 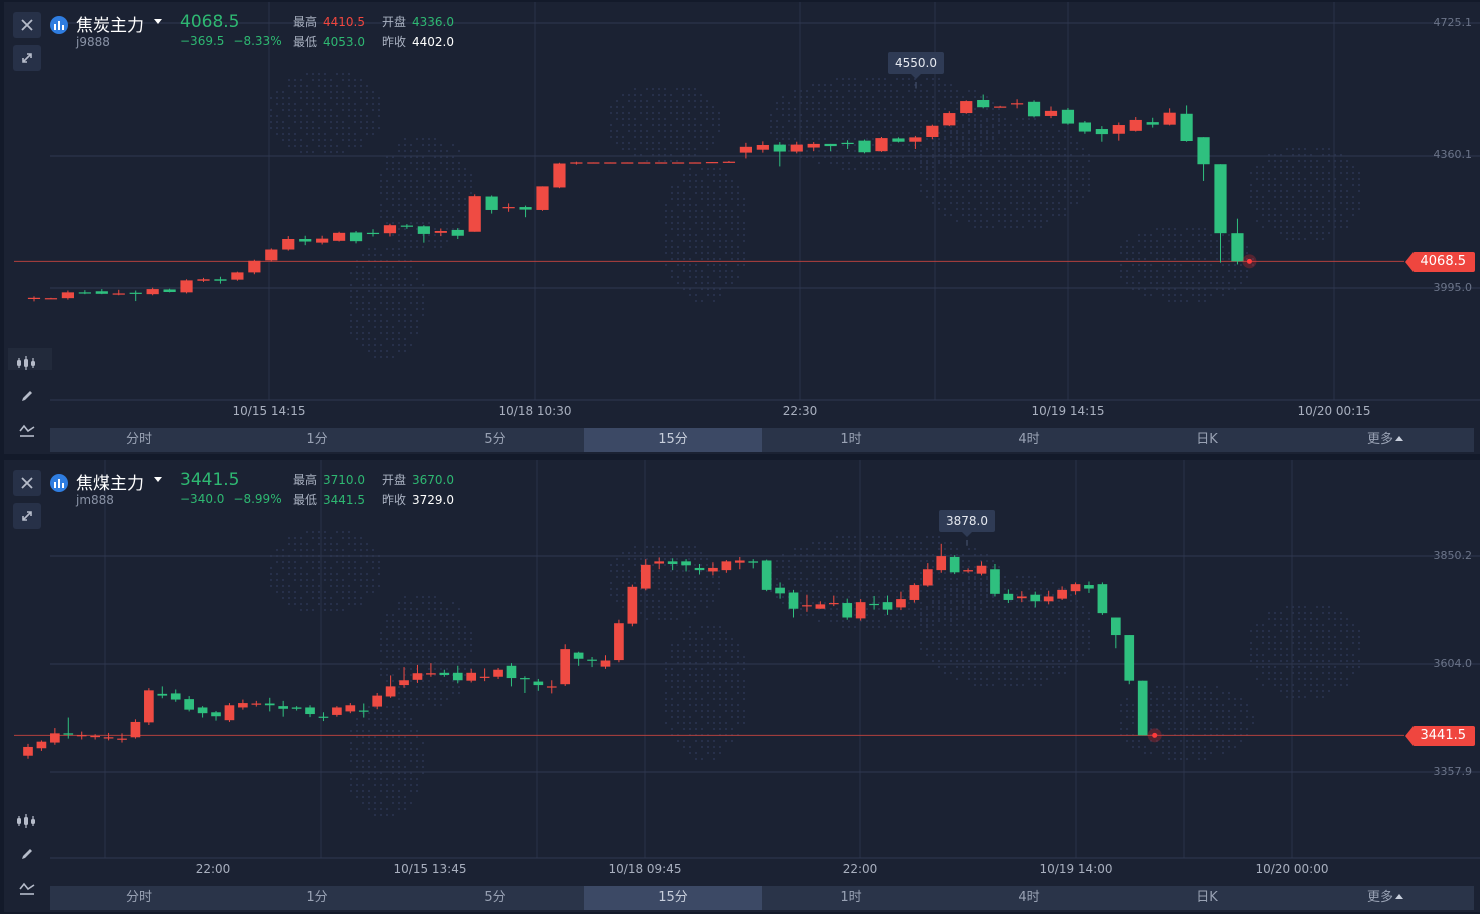 I want to click on x-tick-label: 10/19 14:15, so click(x=1068, y=411).